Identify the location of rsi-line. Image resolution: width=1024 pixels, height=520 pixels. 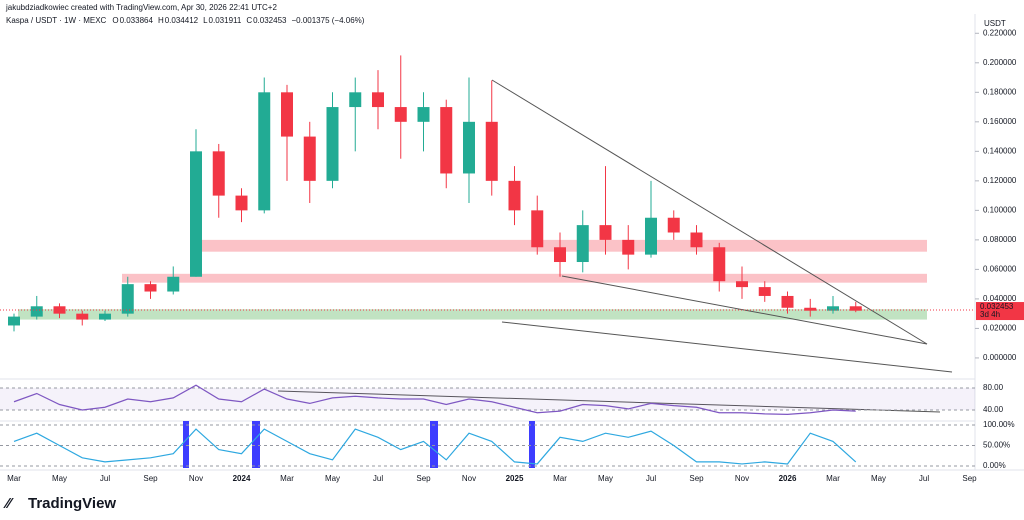
(434, 400).